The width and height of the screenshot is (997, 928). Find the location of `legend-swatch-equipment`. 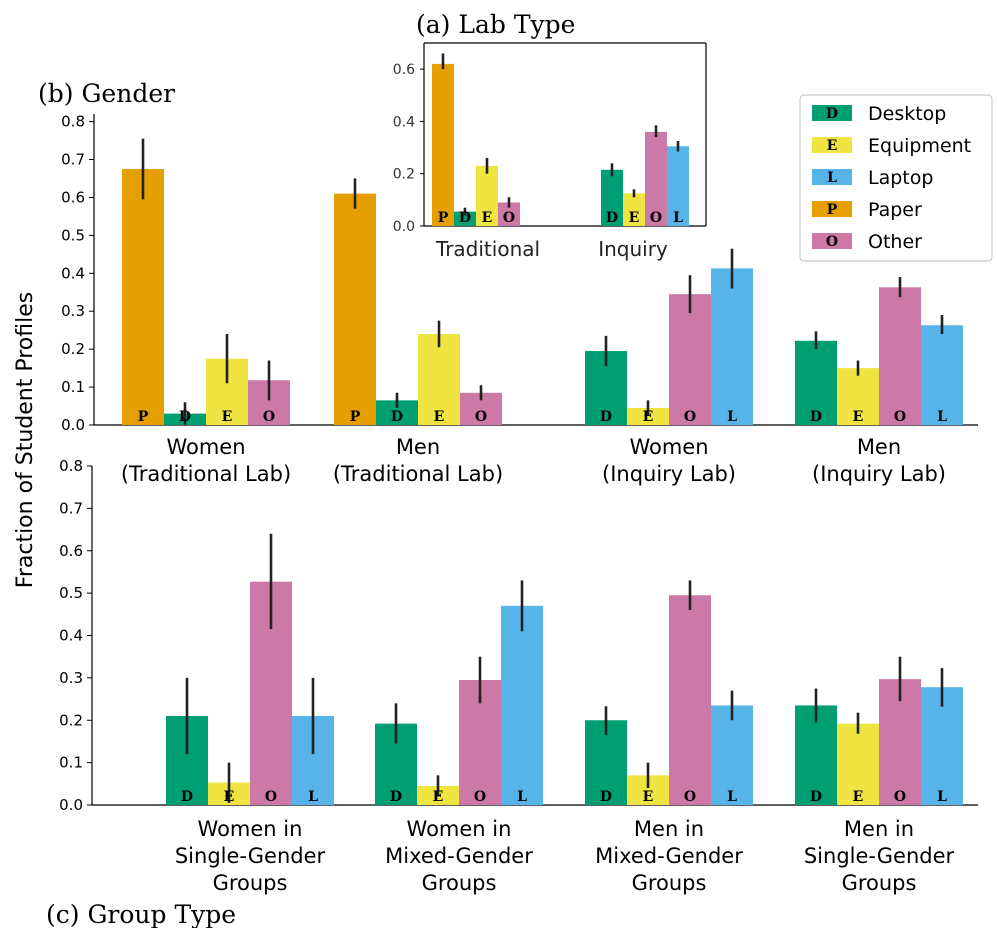

legend-swatch-equipment is located at coordinates (832, 145).